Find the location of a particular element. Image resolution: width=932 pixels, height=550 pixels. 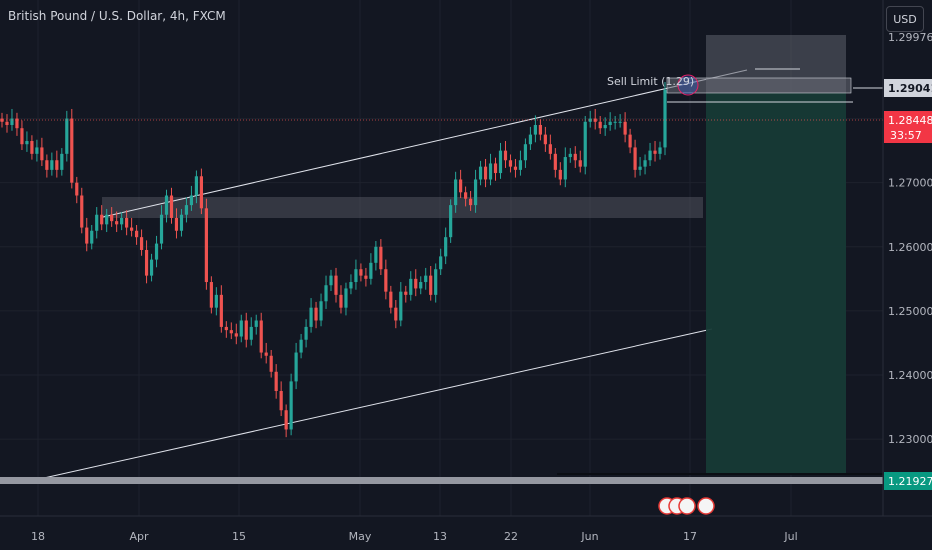

time-axis: 18 Apr 15 May 13 22 Jun 17 Jul is located at coordinates (414, 536).